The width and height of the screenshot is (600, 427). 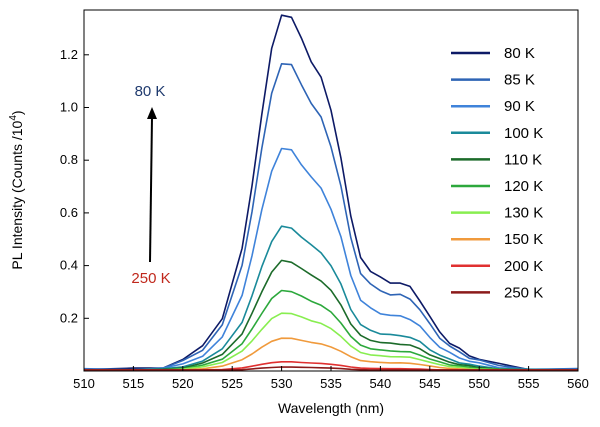 I want to click on y-tick-label: 0.4, so click(x=69, y=265).